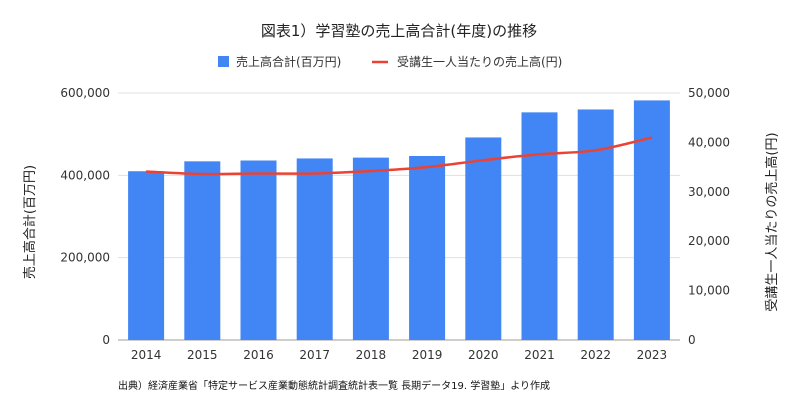 The height and width of the screenshot is (415, 798). What do you see at coordinates (692, 340) in the screenshot?
I see `right-tick-label: 0` at bounding box center [692, 340].